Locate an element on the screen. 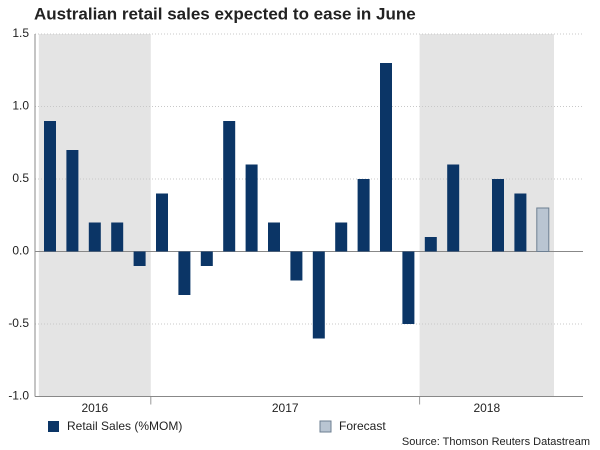  x-group-label: 2018 is located at coordinates (486, 408).